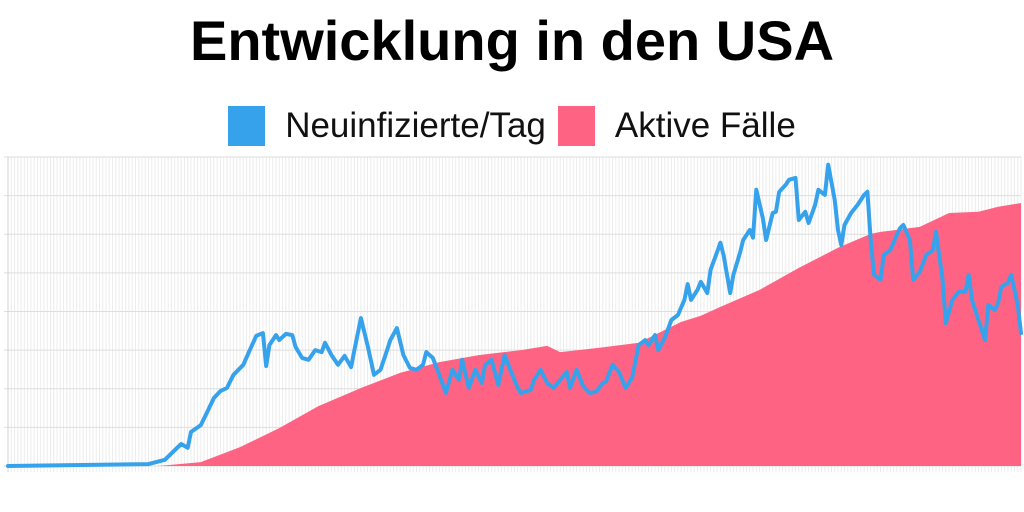 This screenshot has width=1024, height=512. Describe the element at coordinates (576, 126) in the screenshot. I see `legend-swatch-active-cases` at that location.